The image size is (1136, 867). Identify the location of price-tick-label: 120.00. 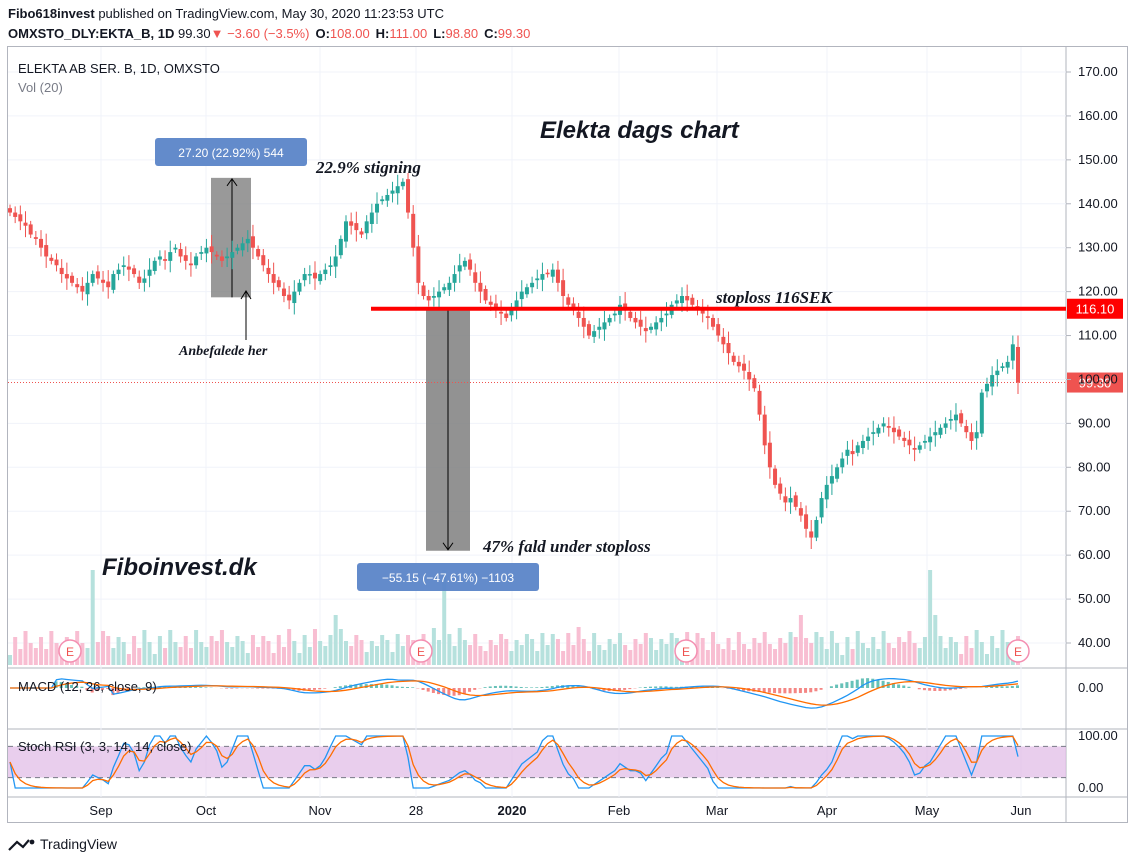
(1098, 291).